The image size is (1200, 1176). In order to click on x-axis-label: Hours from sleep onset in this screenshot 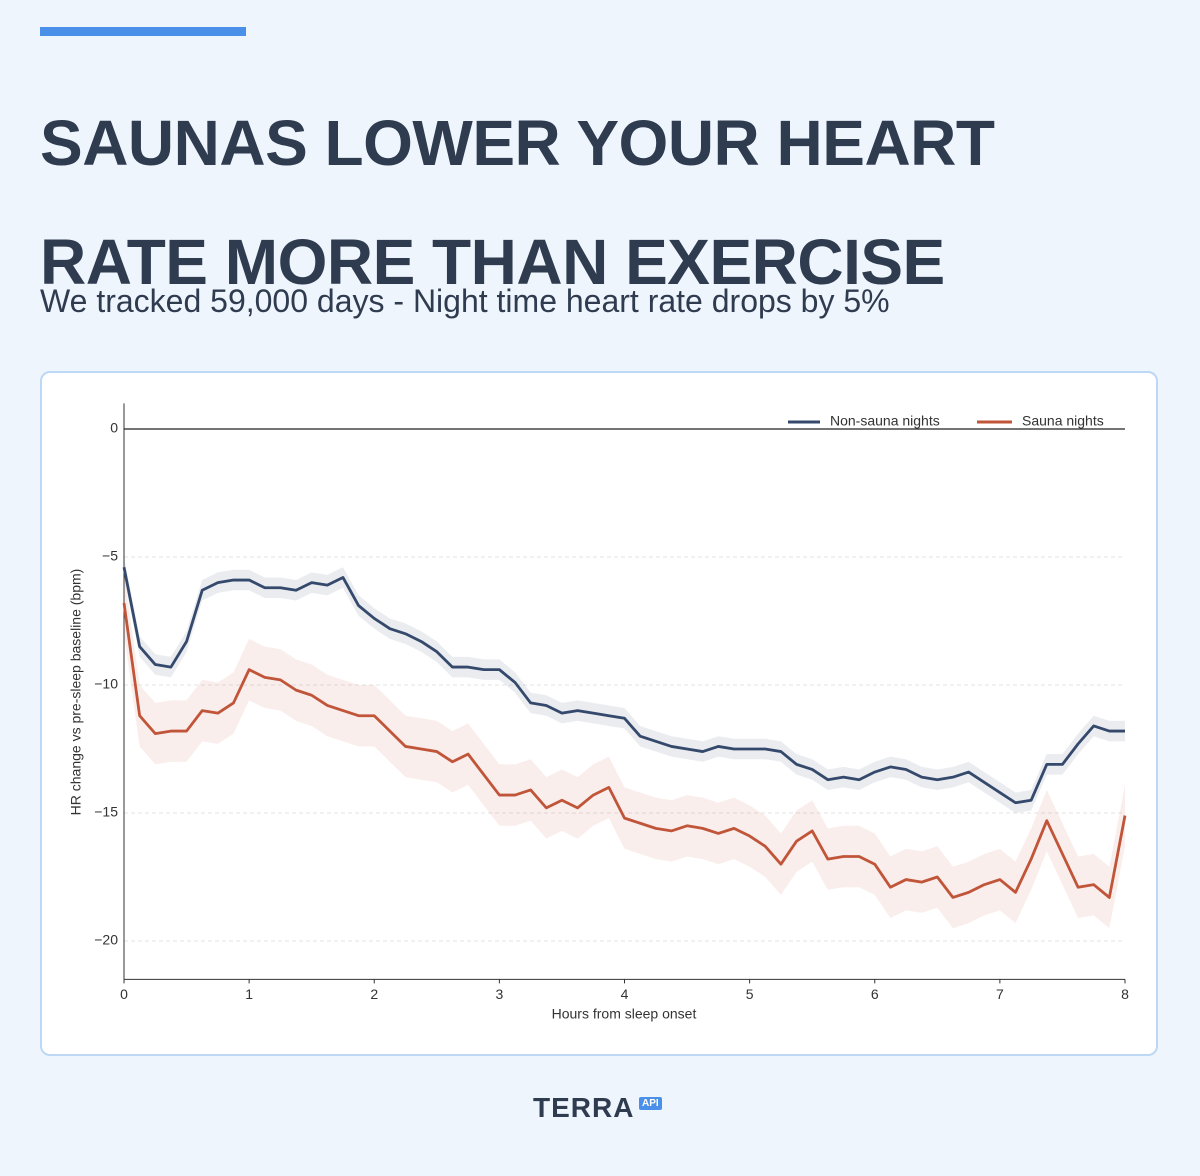, I will do `click(624, 1014)`.